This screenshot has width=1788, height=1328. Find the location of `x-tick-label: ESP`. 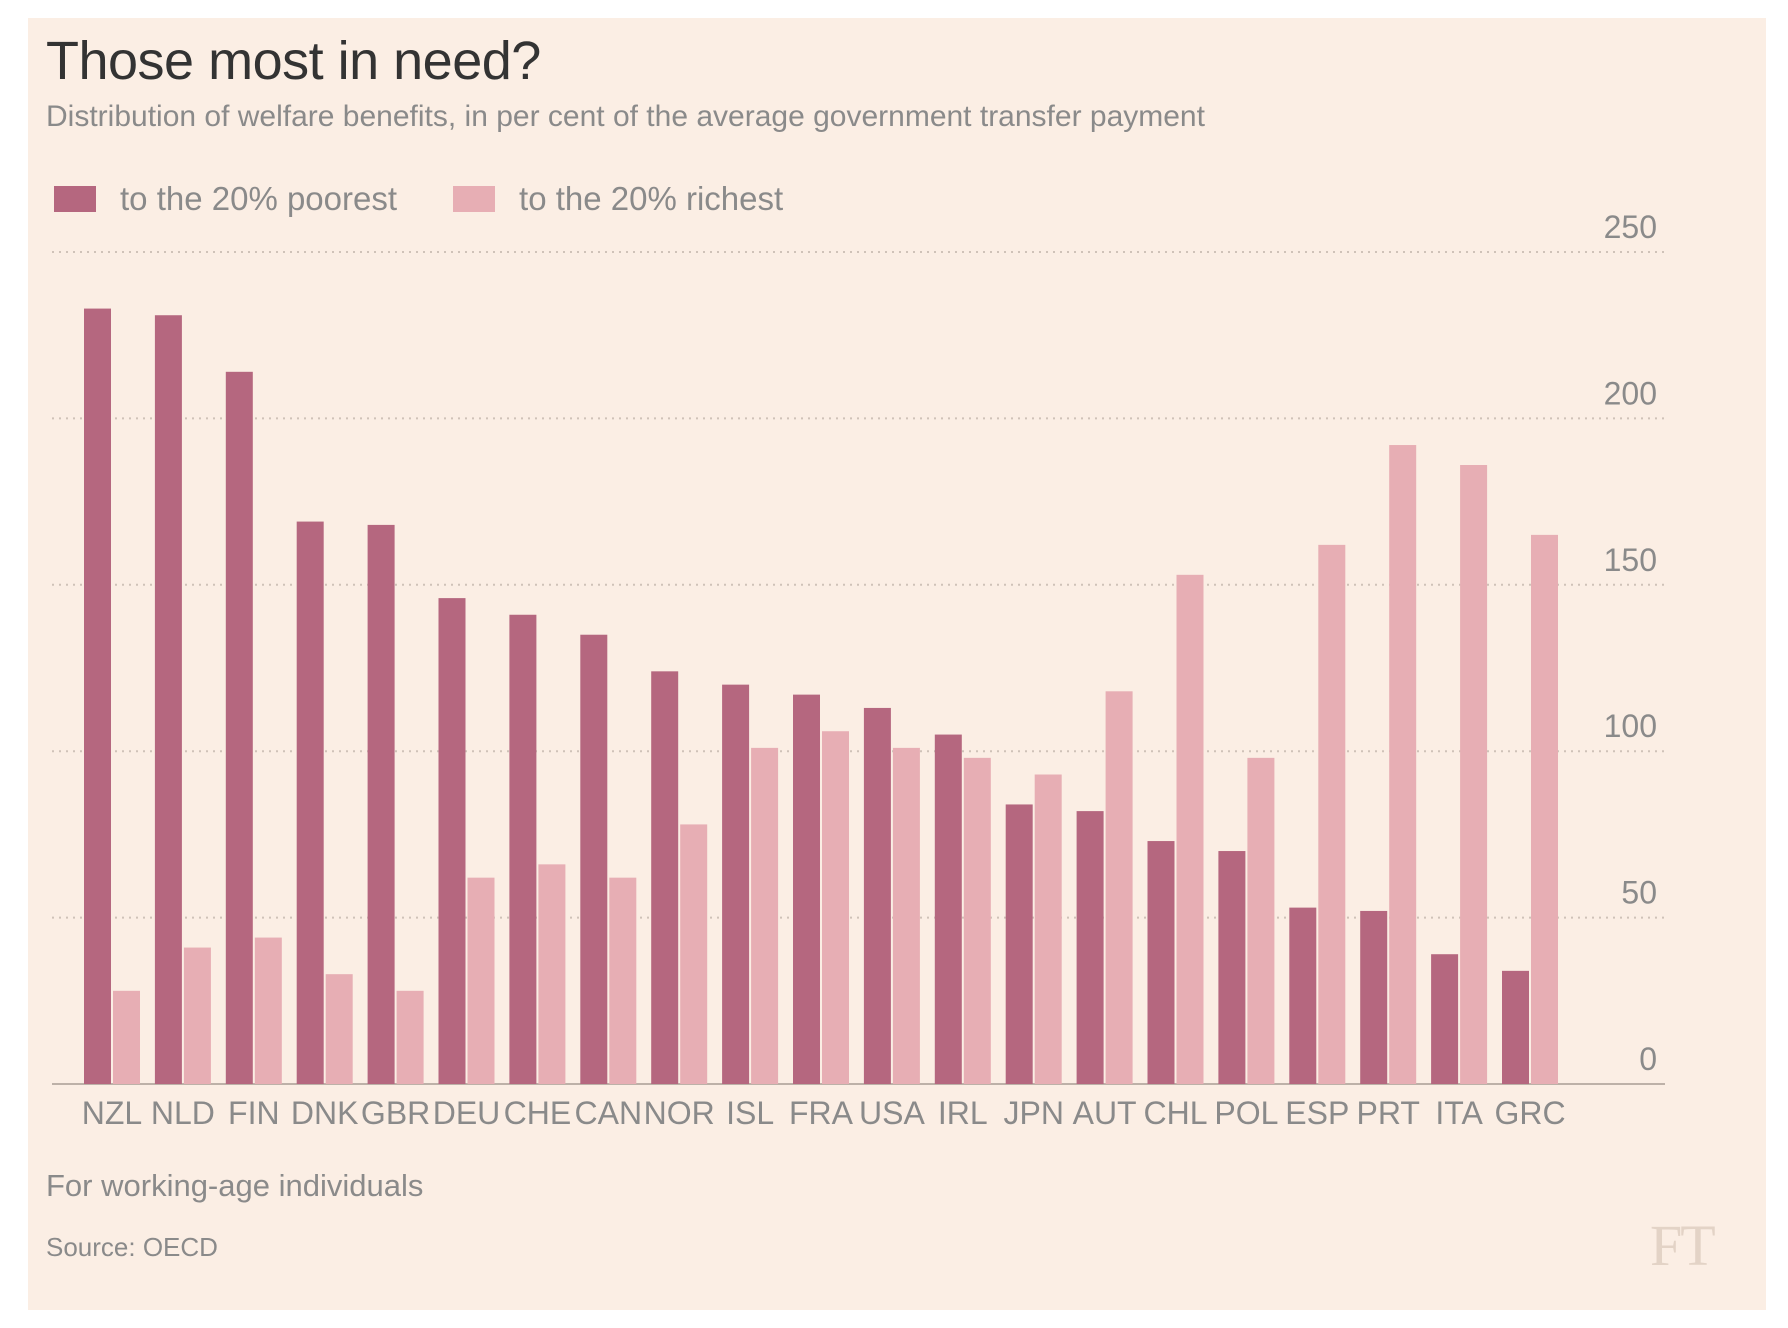

x-tick-label: ESP is located at coordinates (1317, 1113).